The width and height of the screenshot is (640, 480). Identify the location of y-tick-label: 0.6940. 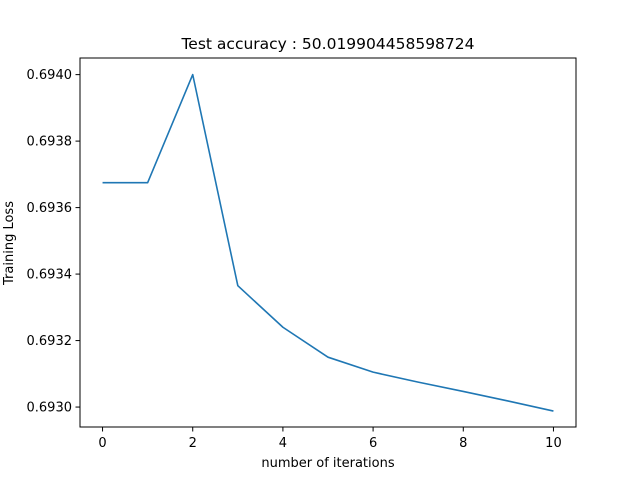
(50, 75).